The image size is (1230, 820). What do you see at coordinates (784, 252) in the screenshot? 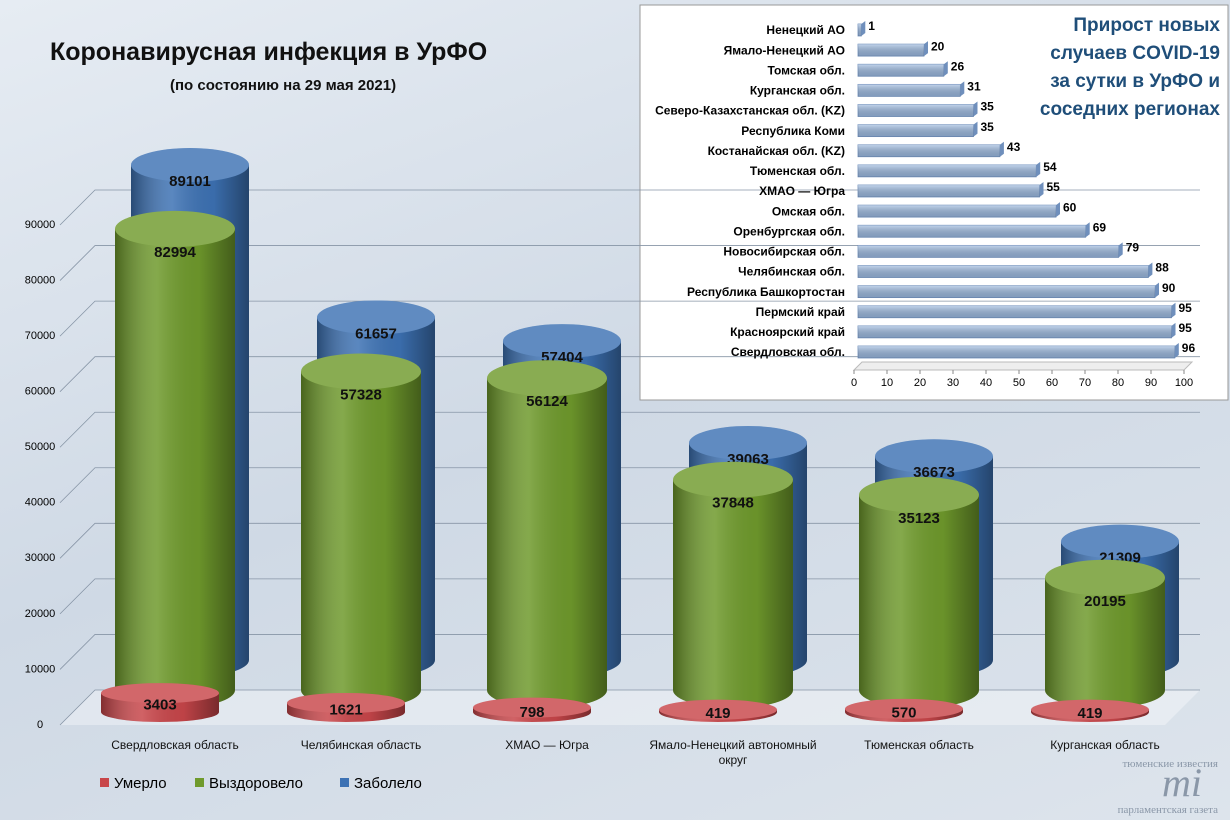
I see `y-tick-label: Новосибирская обл.` at bounding box center [784, 252].